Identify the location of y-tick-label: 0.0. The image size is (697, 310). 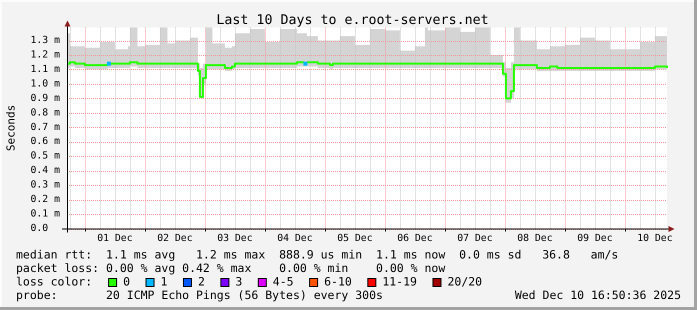
(39, 228).